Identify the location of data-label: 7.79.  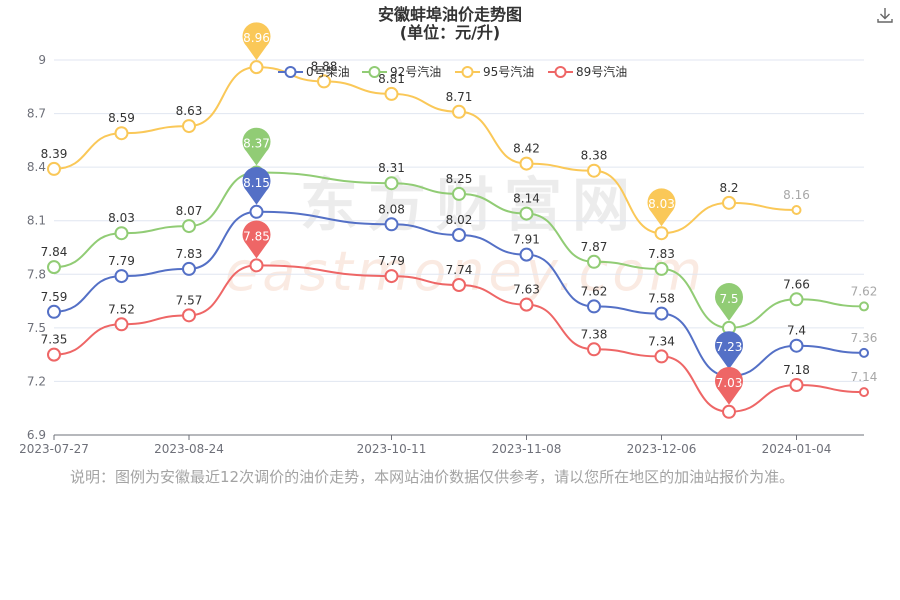
(391, 261).